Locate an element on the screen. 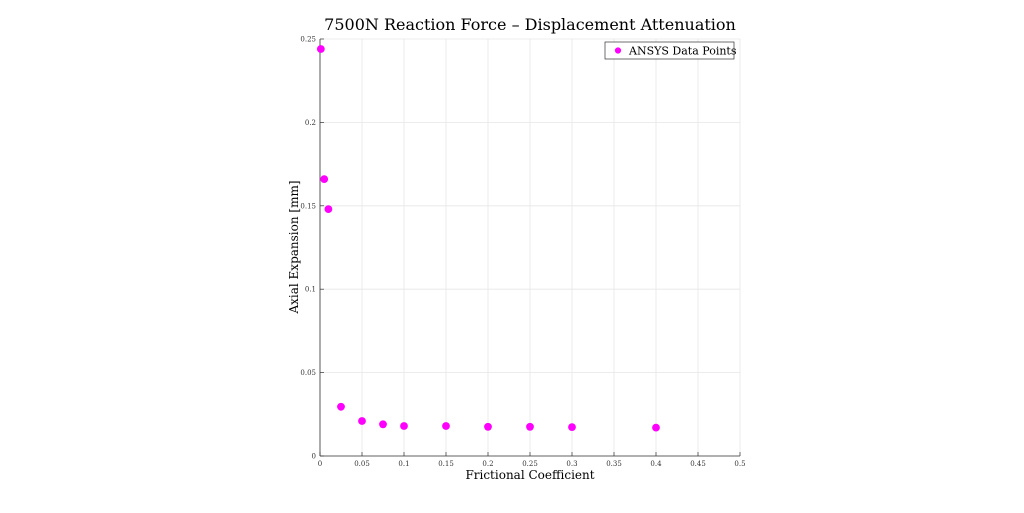 The image size is (1024, 513). y-tick-label: 0.15 is located at coordinates (308, 206).